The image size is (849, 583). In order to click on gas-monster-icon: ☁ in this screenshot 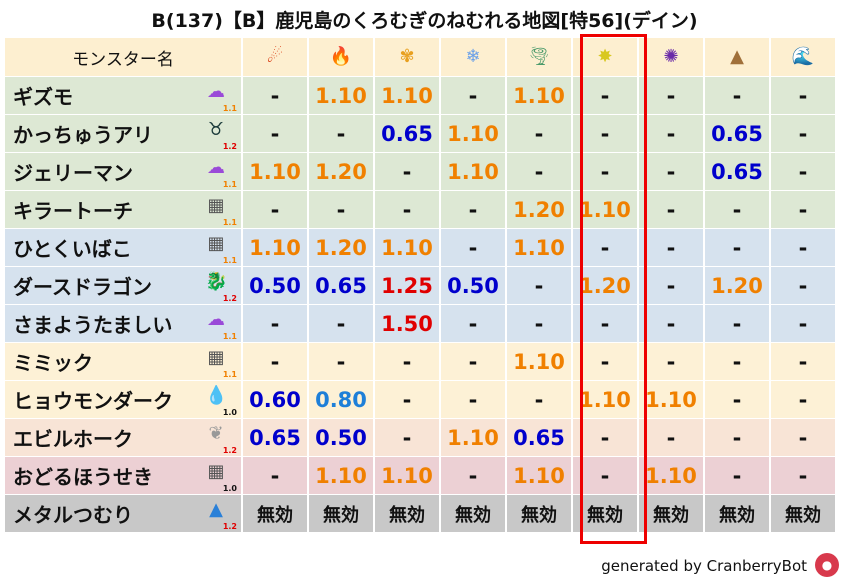, I will do `click(216, 91)`.